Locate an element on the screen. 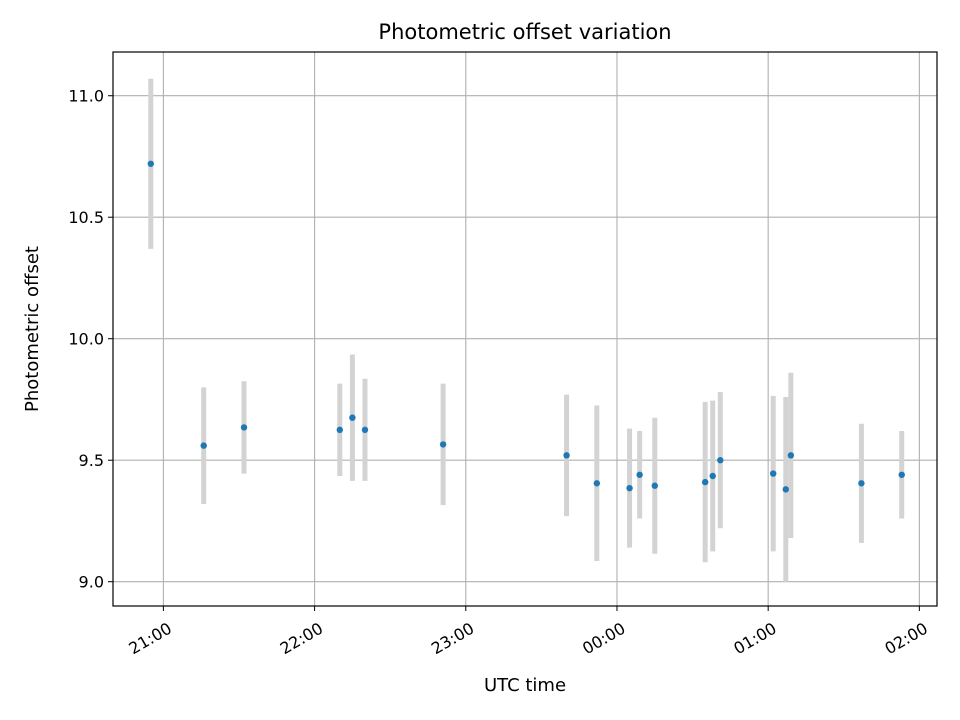  y-tick-label: 10.5 is located at coordinates (86, 217).